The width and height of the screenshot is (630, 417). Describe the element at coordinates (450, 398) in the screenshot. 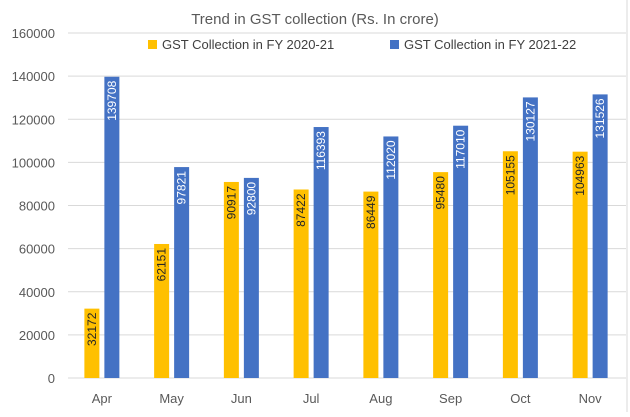

I see `x-tick-label: Sep` at that location.